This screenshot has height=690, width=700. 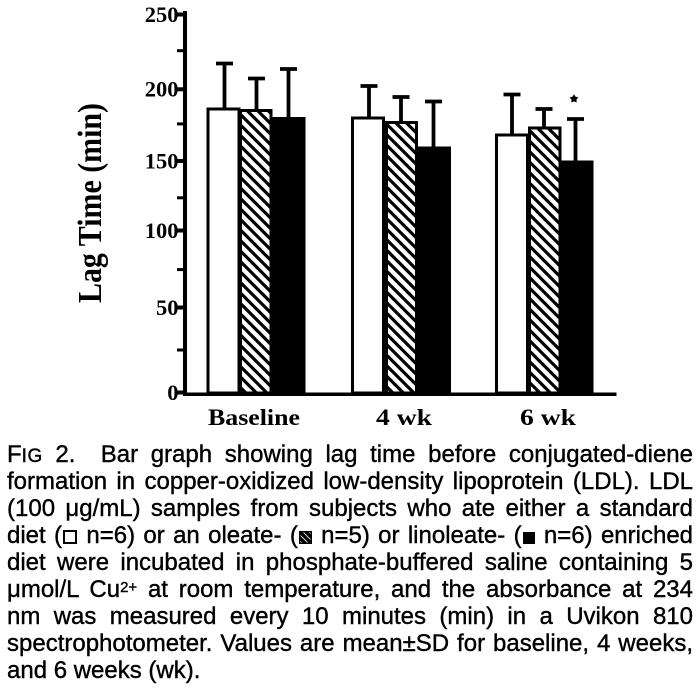 I want to click on svg-text: Baseline, so click(x=254, y=417).